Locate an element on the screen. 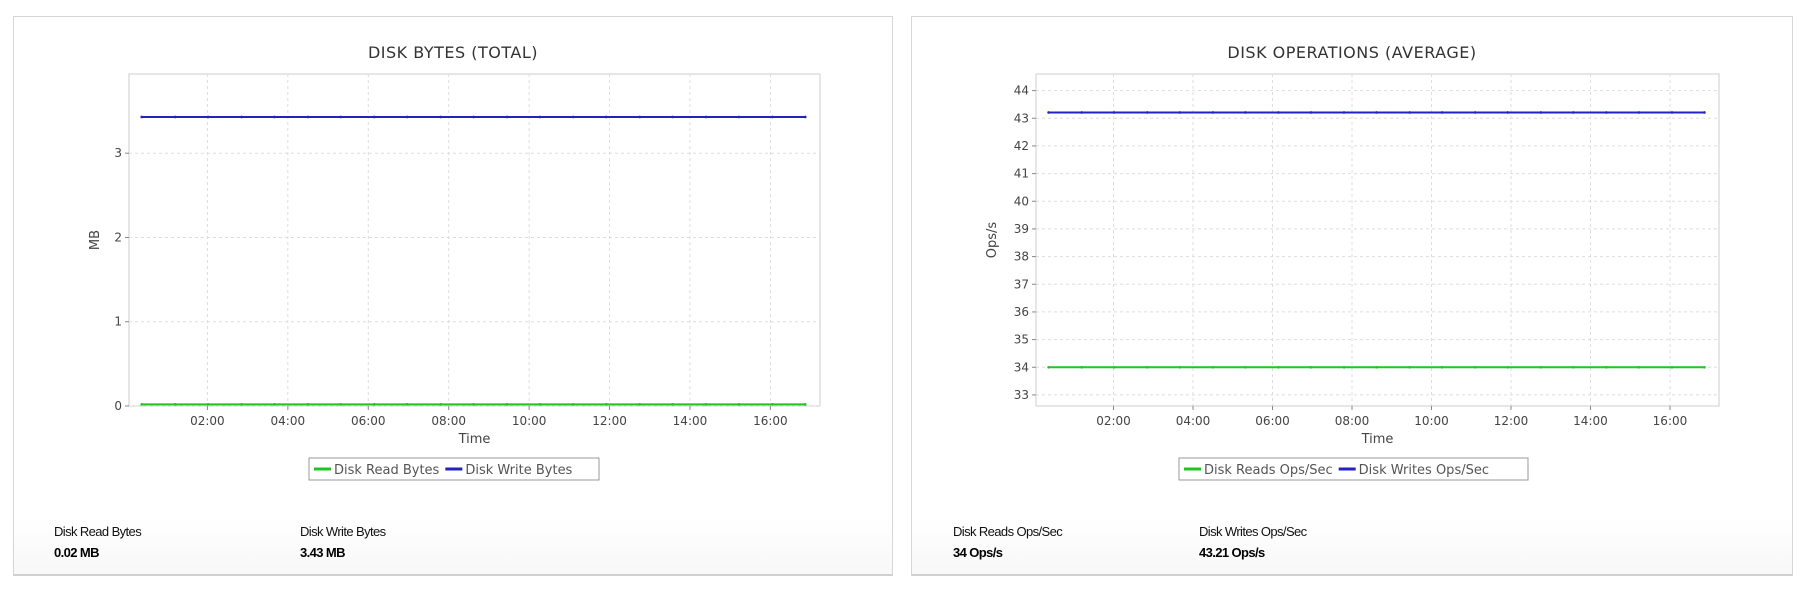  legend-item: Disk Writes Ops/Sec is located at coordinates (1413, 470).